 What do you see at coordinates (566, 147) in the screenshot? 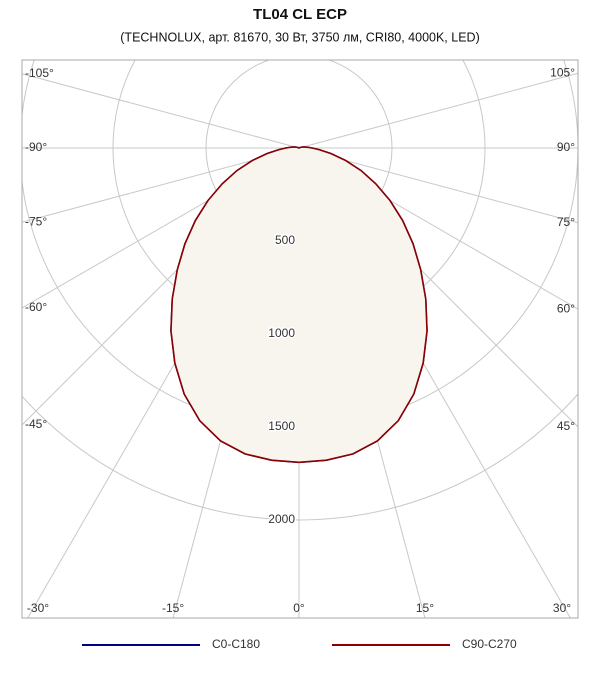
I see `angle-label: 90°` at bounding box center [566, 147].